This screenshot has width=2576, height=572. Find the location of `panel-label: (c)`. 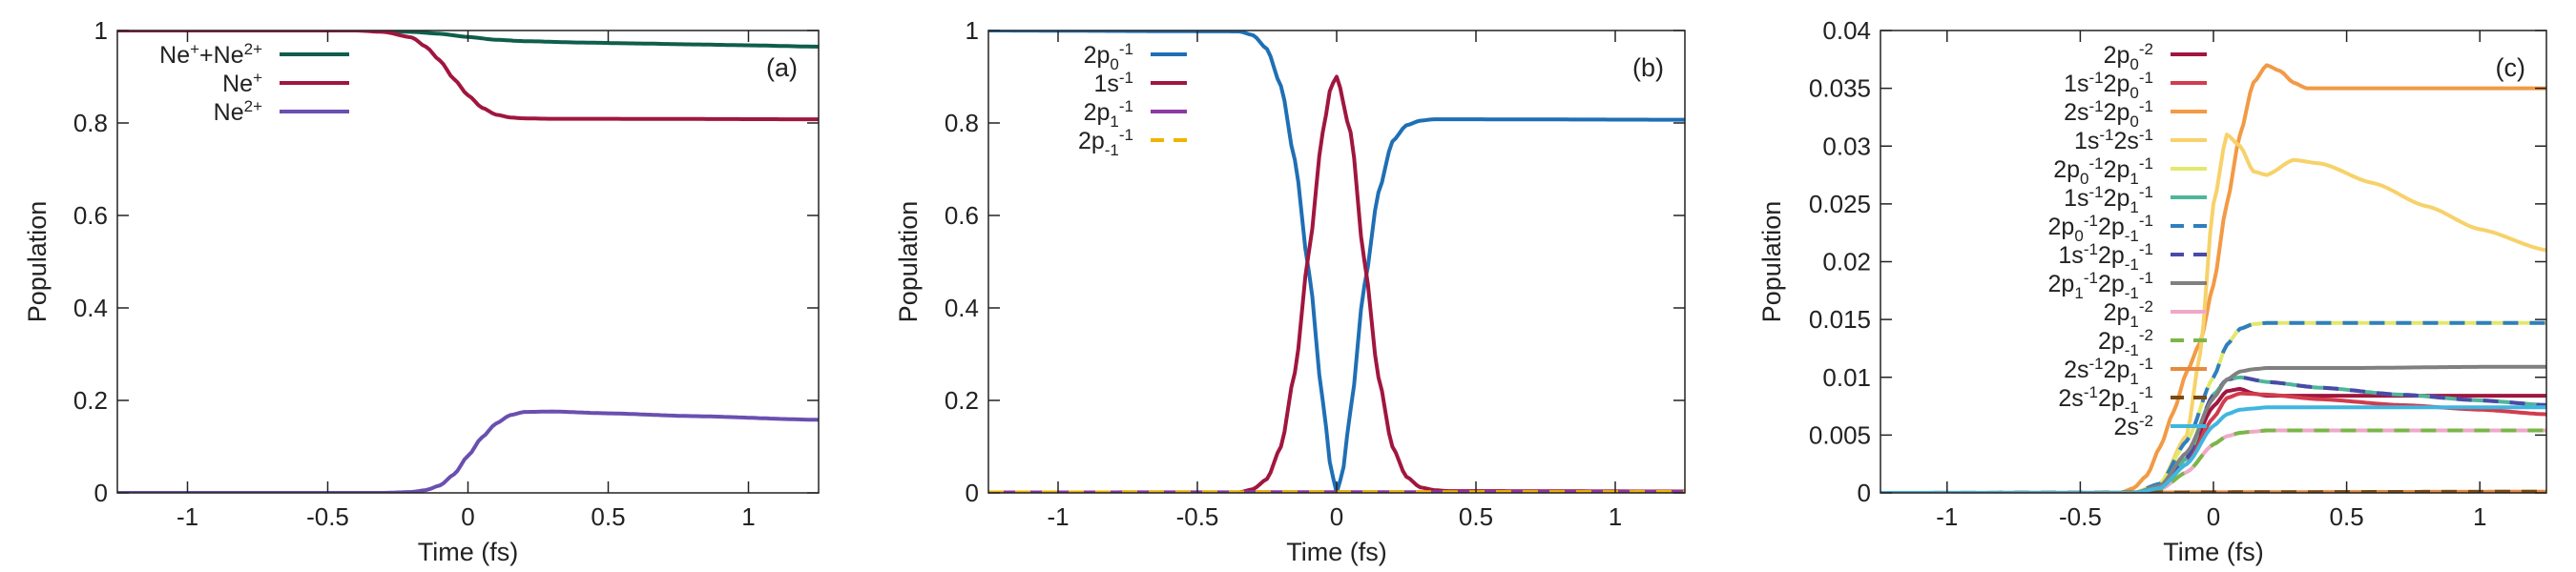

panel-label: (c) is located at coordinates (2510, 67).